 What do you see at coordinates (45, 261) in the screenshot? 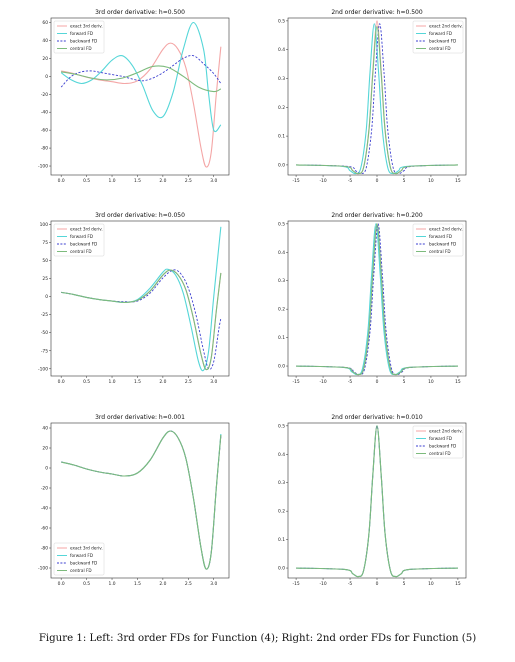
I see `y-tick-label: 50` at bounding box center [45, 261].